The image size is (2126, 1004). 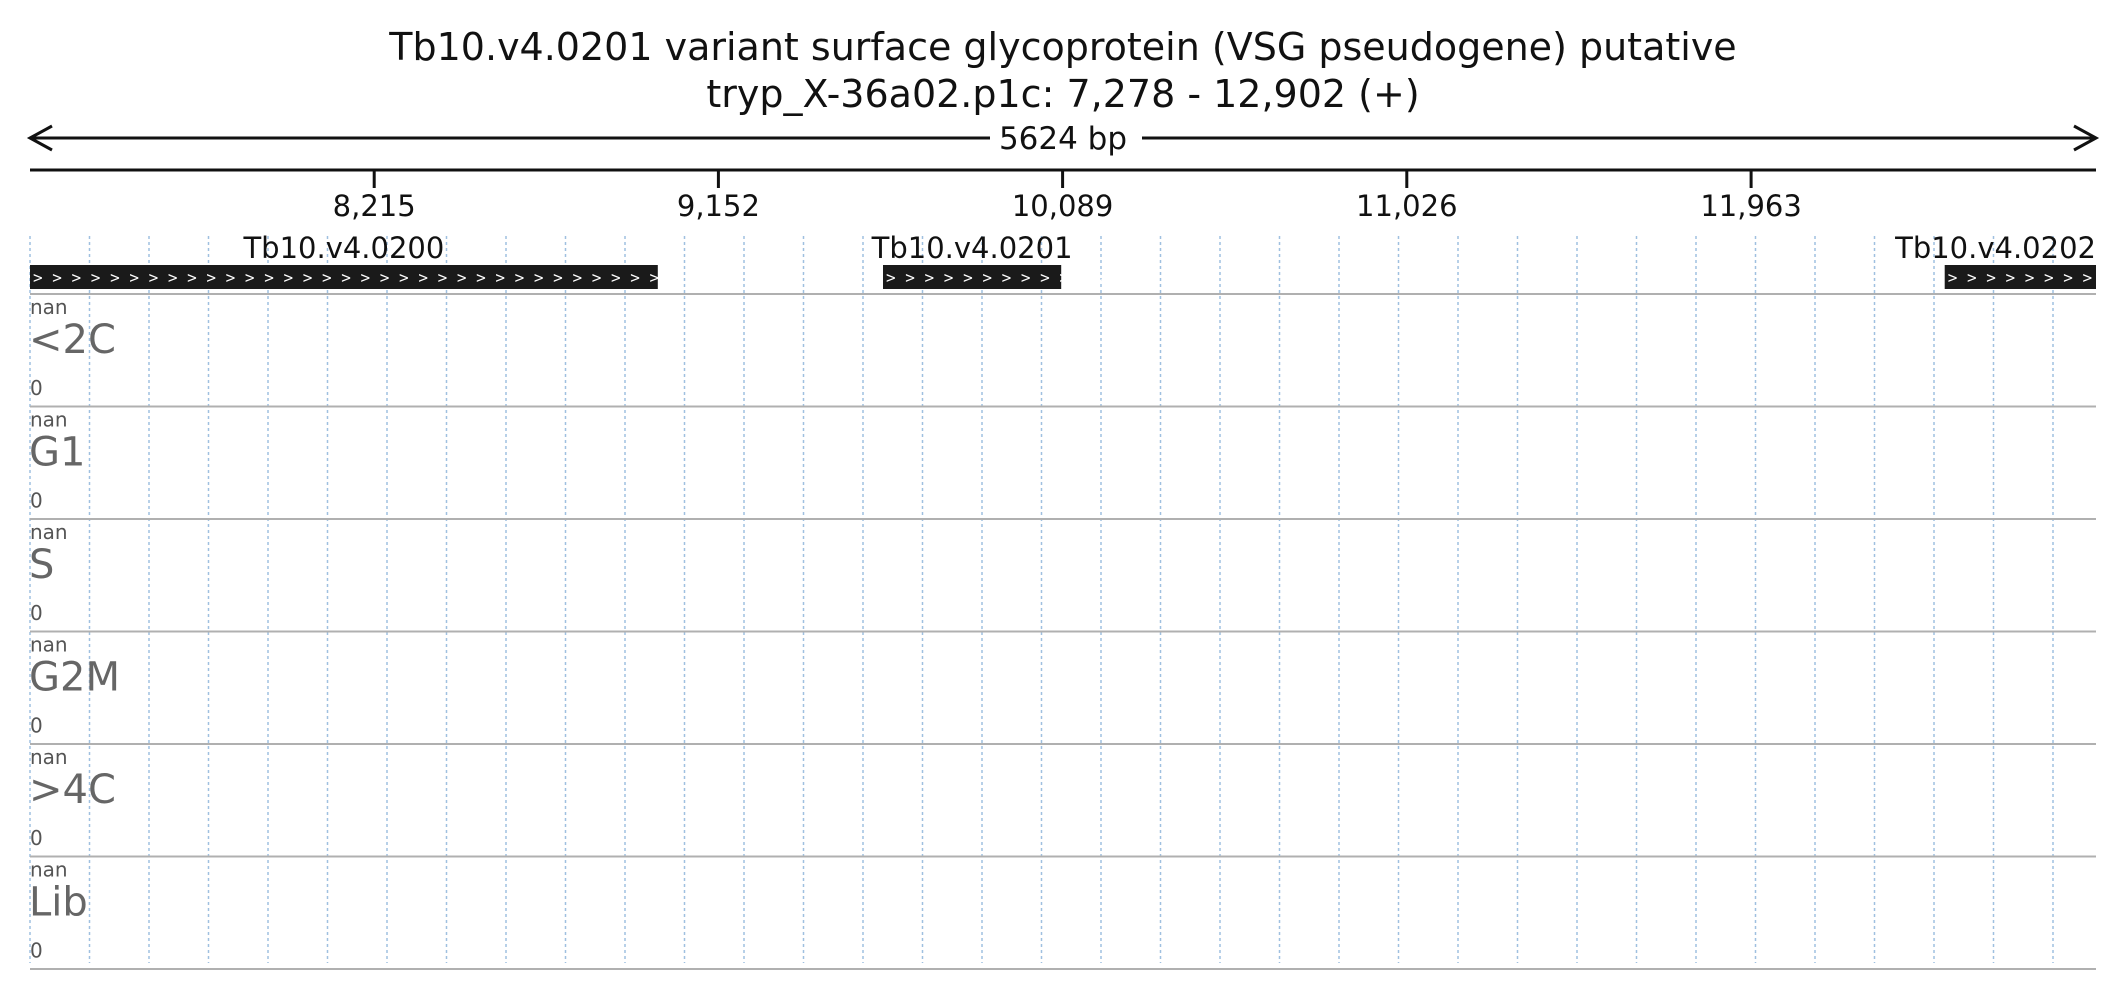 I want to click on track-name-label: <2C, so click(x=72, y=340).